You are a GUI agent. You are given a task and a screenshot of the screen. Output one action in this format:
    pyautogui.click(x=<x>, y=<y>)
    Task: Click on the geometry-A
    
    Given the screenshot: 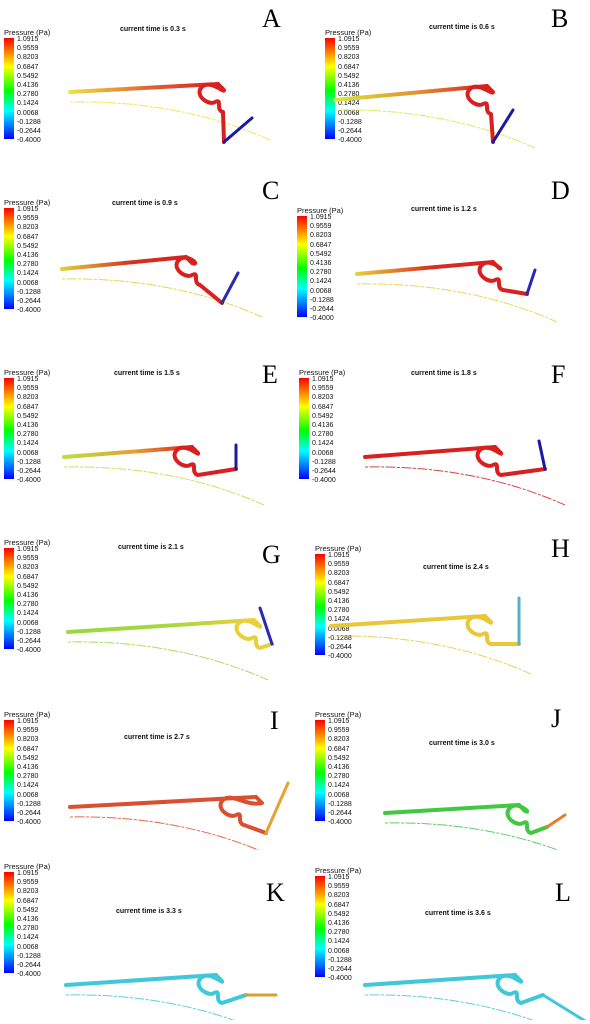 What is the action you would take?
    pyautogui.click(x=169, y=113)
    